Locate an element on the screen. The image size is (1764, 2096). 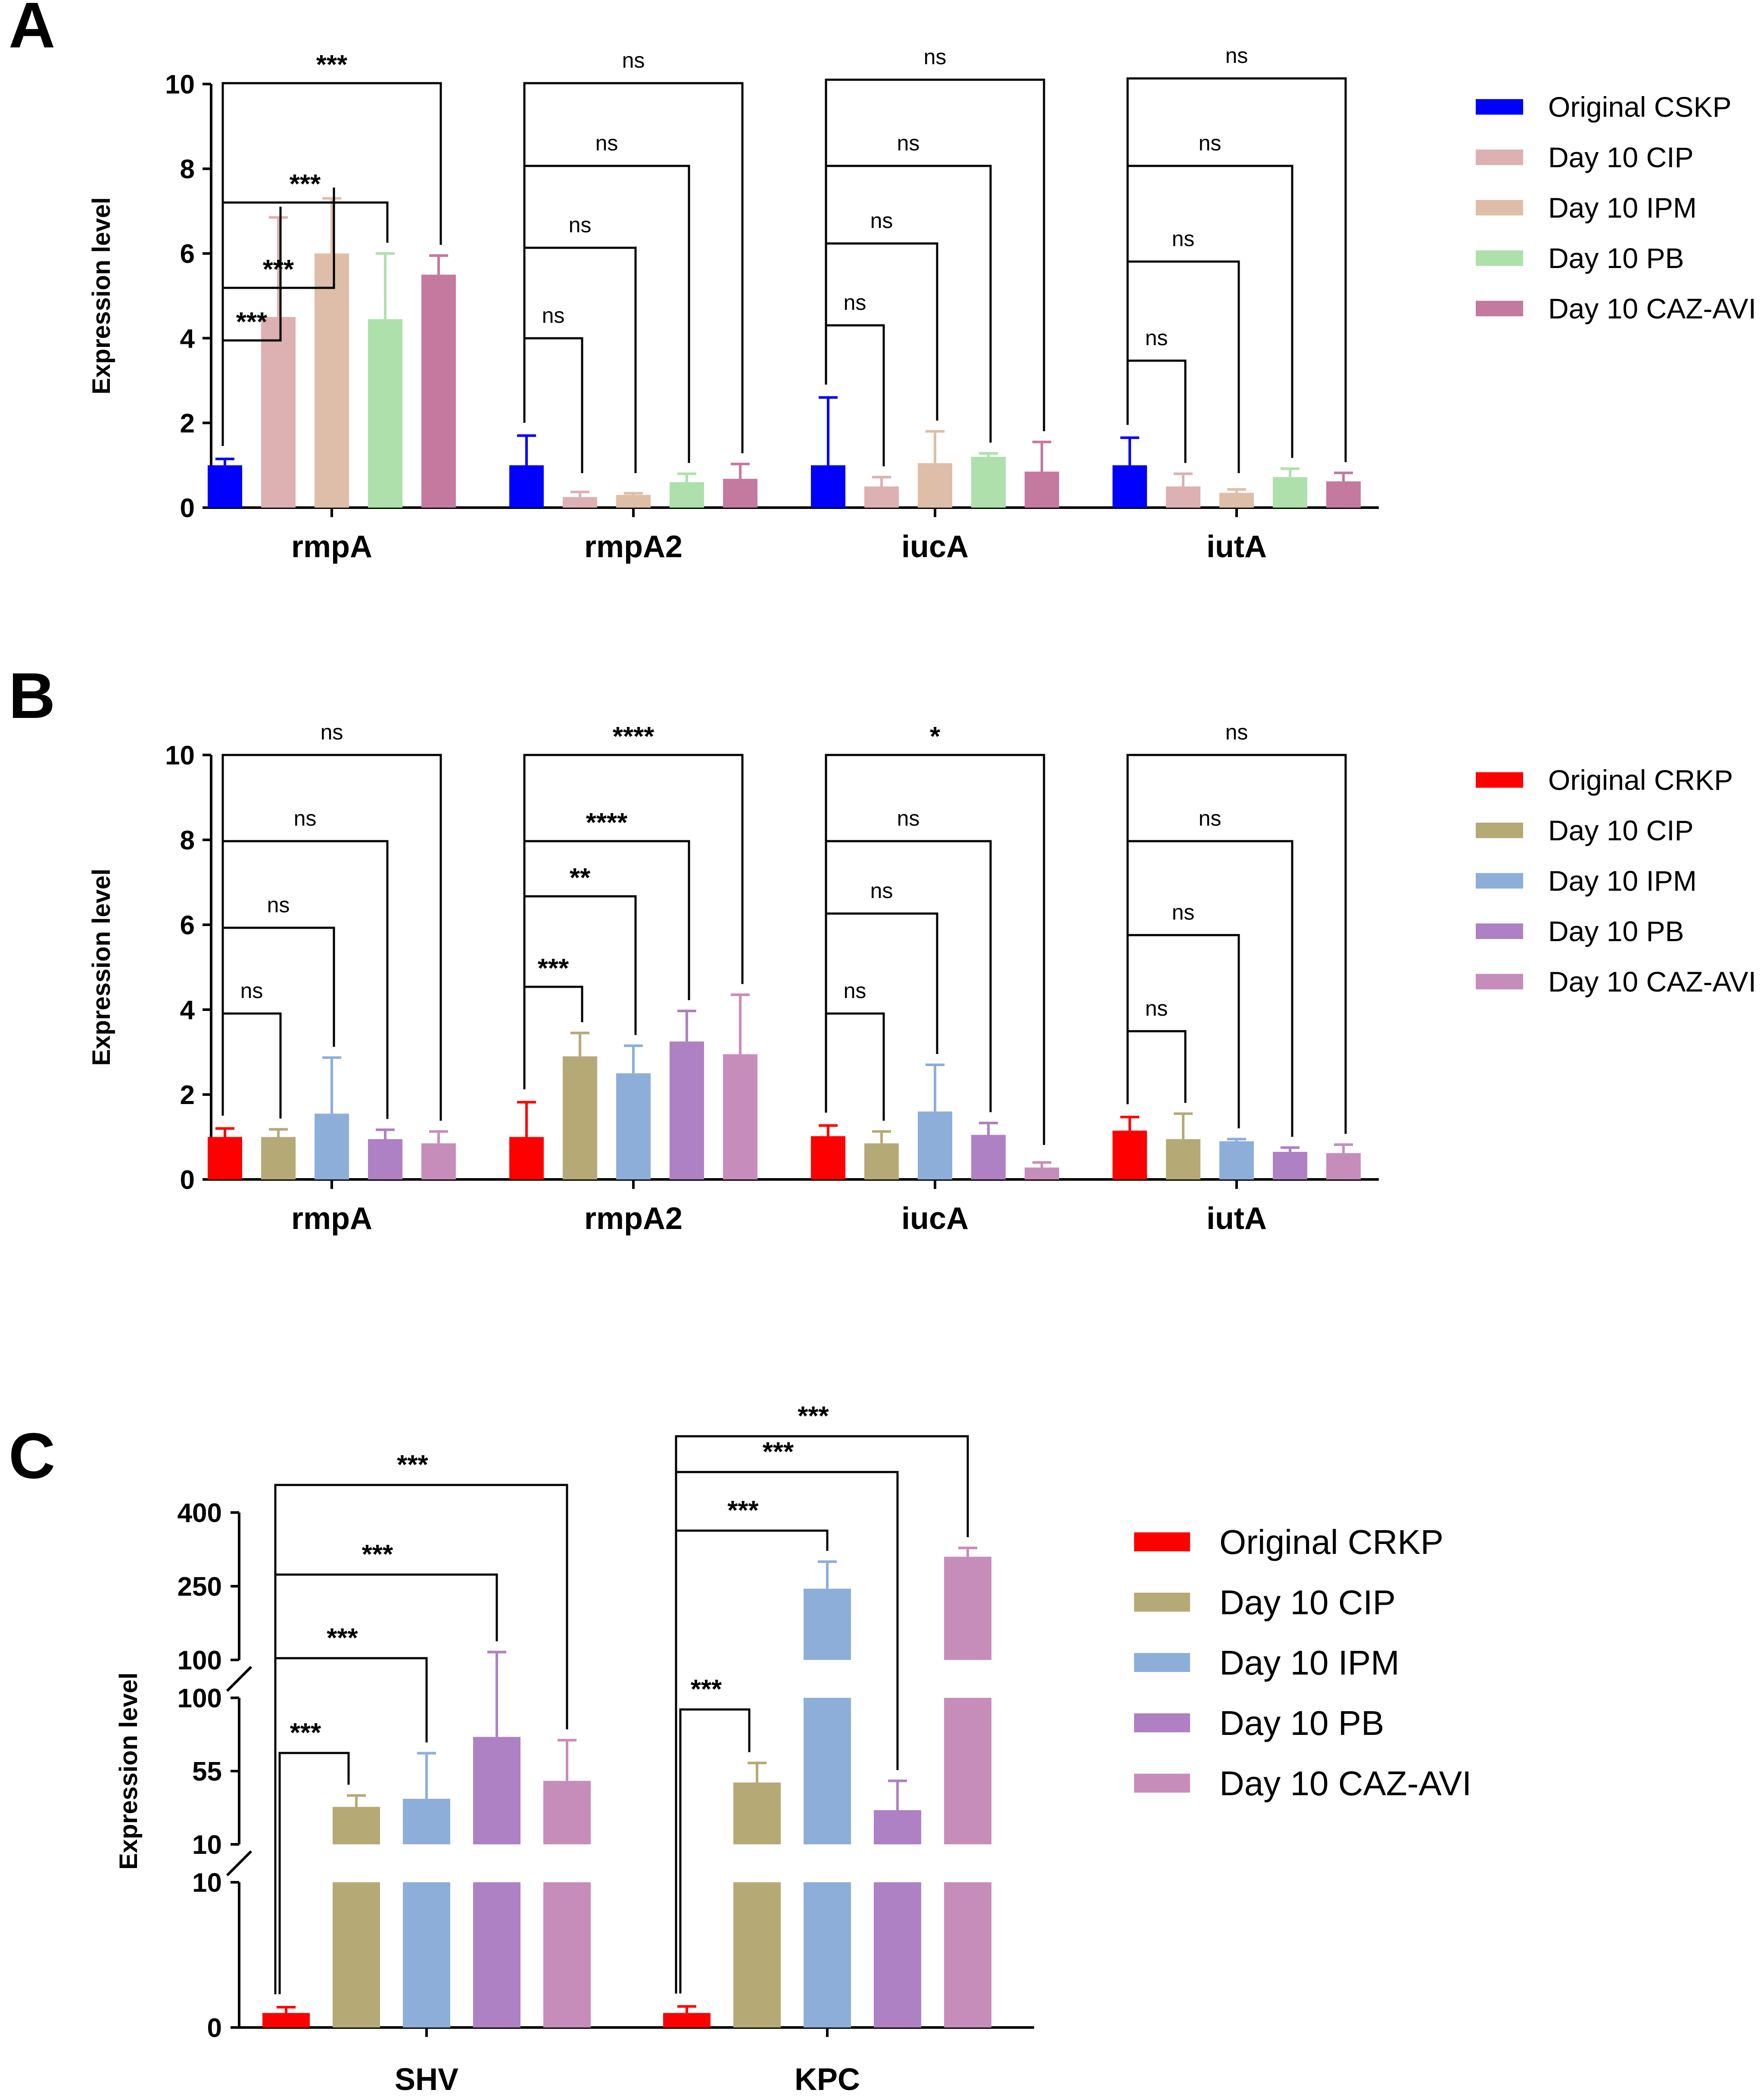
significance-label-A-iutA-1: ns is located at coordinates (1156, 338).